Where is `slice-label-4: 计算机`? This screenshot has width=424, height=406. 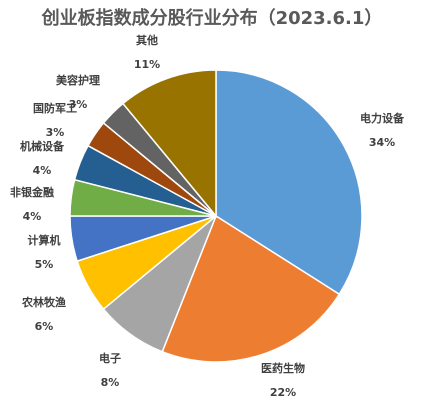 slice-label-4: 计算机 is located at coordinates (44, 240).